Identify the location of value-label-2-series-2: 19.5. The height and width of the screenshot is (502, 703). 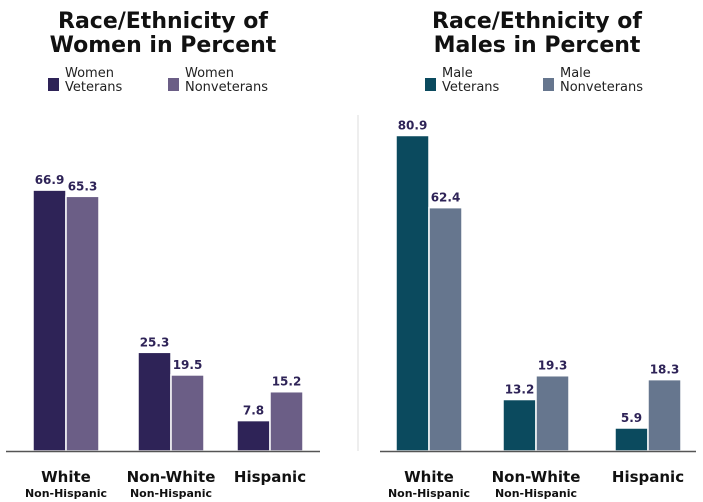
(188, 365).